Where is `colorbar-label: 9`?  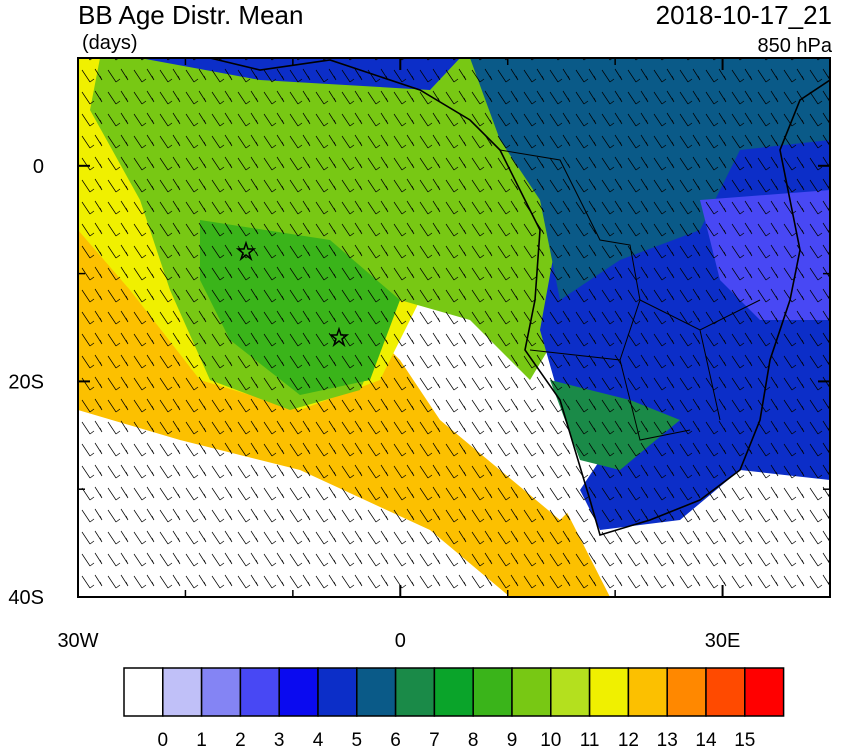
colorbar-label: 9 is located at coordinates (512, 740).